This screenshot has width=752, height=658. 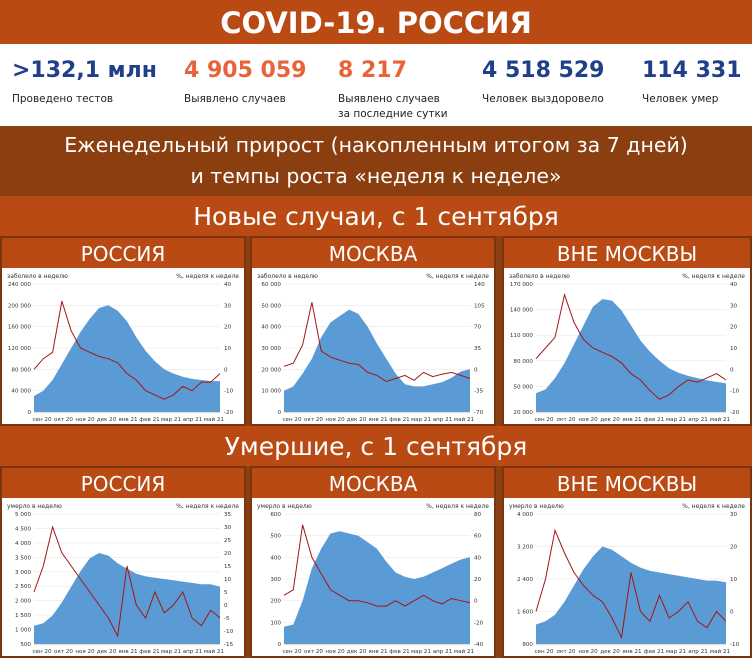 What do you see at coordinates (525, 515) in the screenshot?
I see `y-tick-label: 4 000` at bounding box center [525, 515].